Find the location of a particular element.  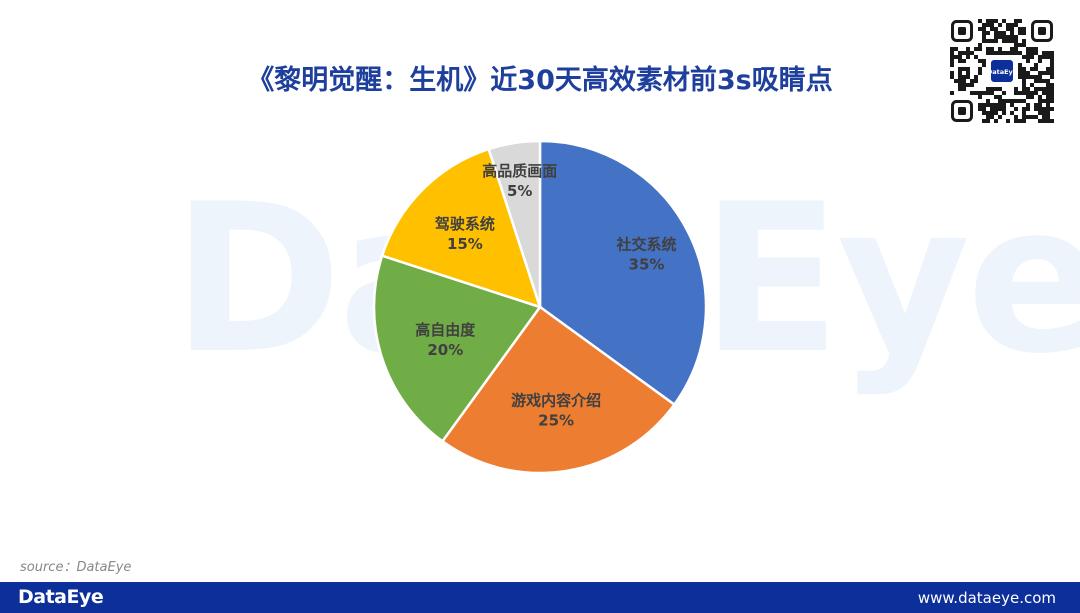

slice-label-4: 高品质画面 is located at coordinates (519, 171).